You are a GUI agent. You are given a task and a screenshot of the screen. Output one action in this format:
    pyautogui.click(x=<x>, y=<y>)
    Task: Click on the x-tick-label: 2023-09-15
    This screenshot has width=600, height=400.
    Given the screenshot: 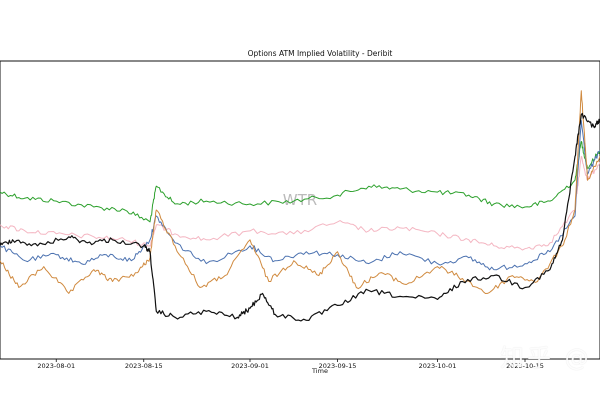 What is the action you would take?
    pyautogui.click(x=338, y=366)
    